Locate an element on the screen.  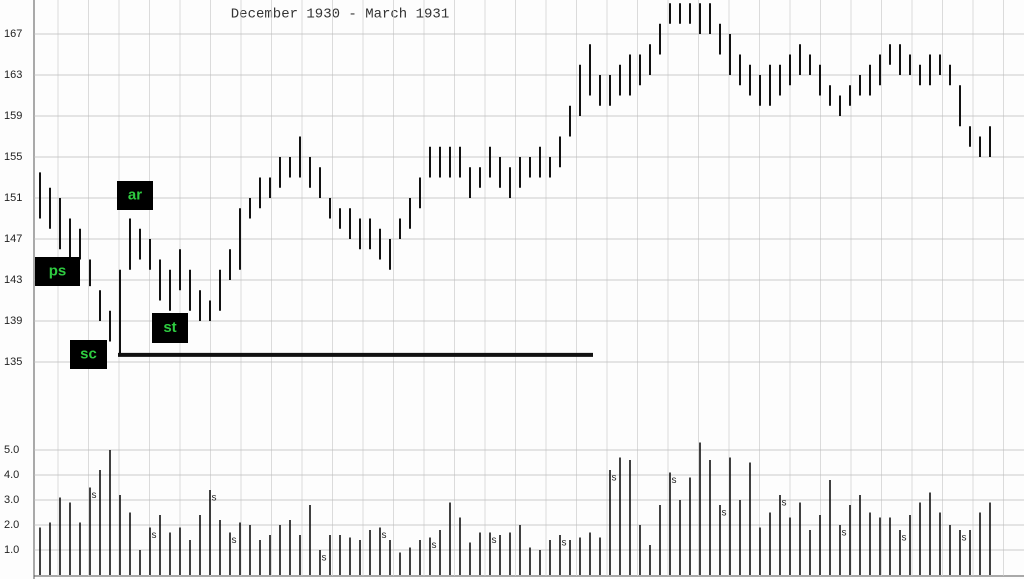
annotation-label: ps is located at coordinates (58, 270).